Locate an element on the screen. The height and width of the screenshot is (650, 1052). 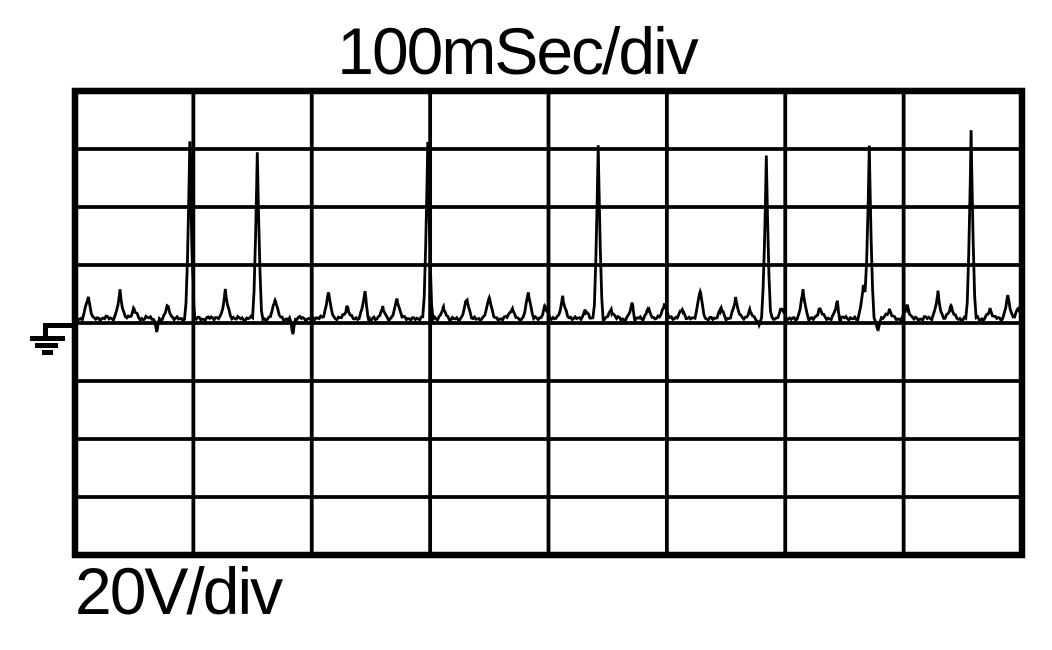
ground-reference-icon is located at coordinates (54, 339).